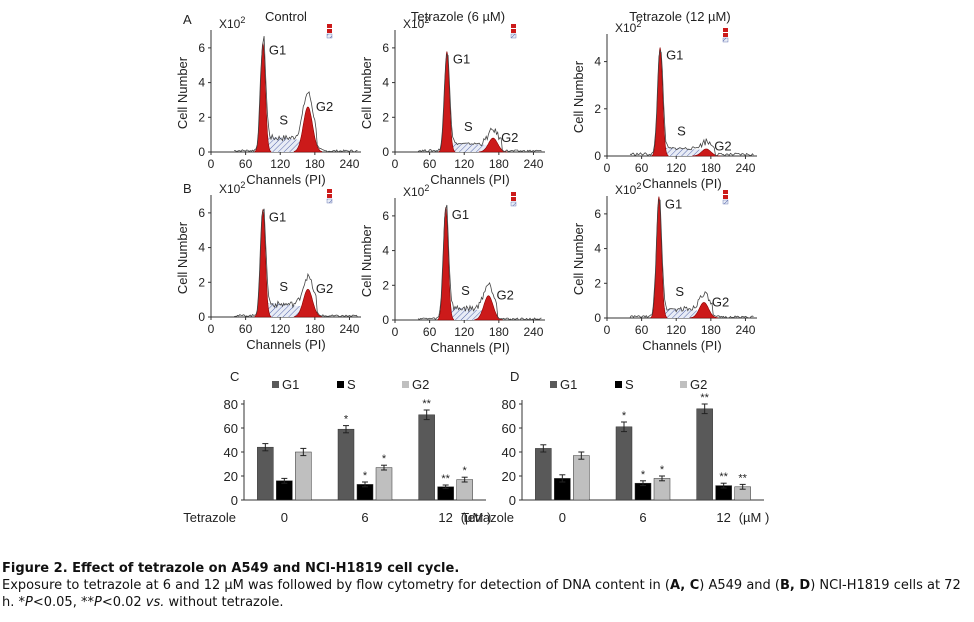  I want to click on x-tick-label: 0, so click(211, 164).